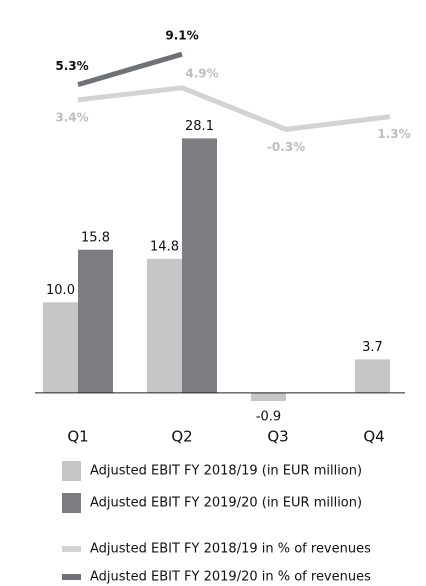 The height and width of the screenshot is (586, 426). Describe the element at coordinates (373, 437) in the screenshot. I see `x-tick-label: Q4` at that location.